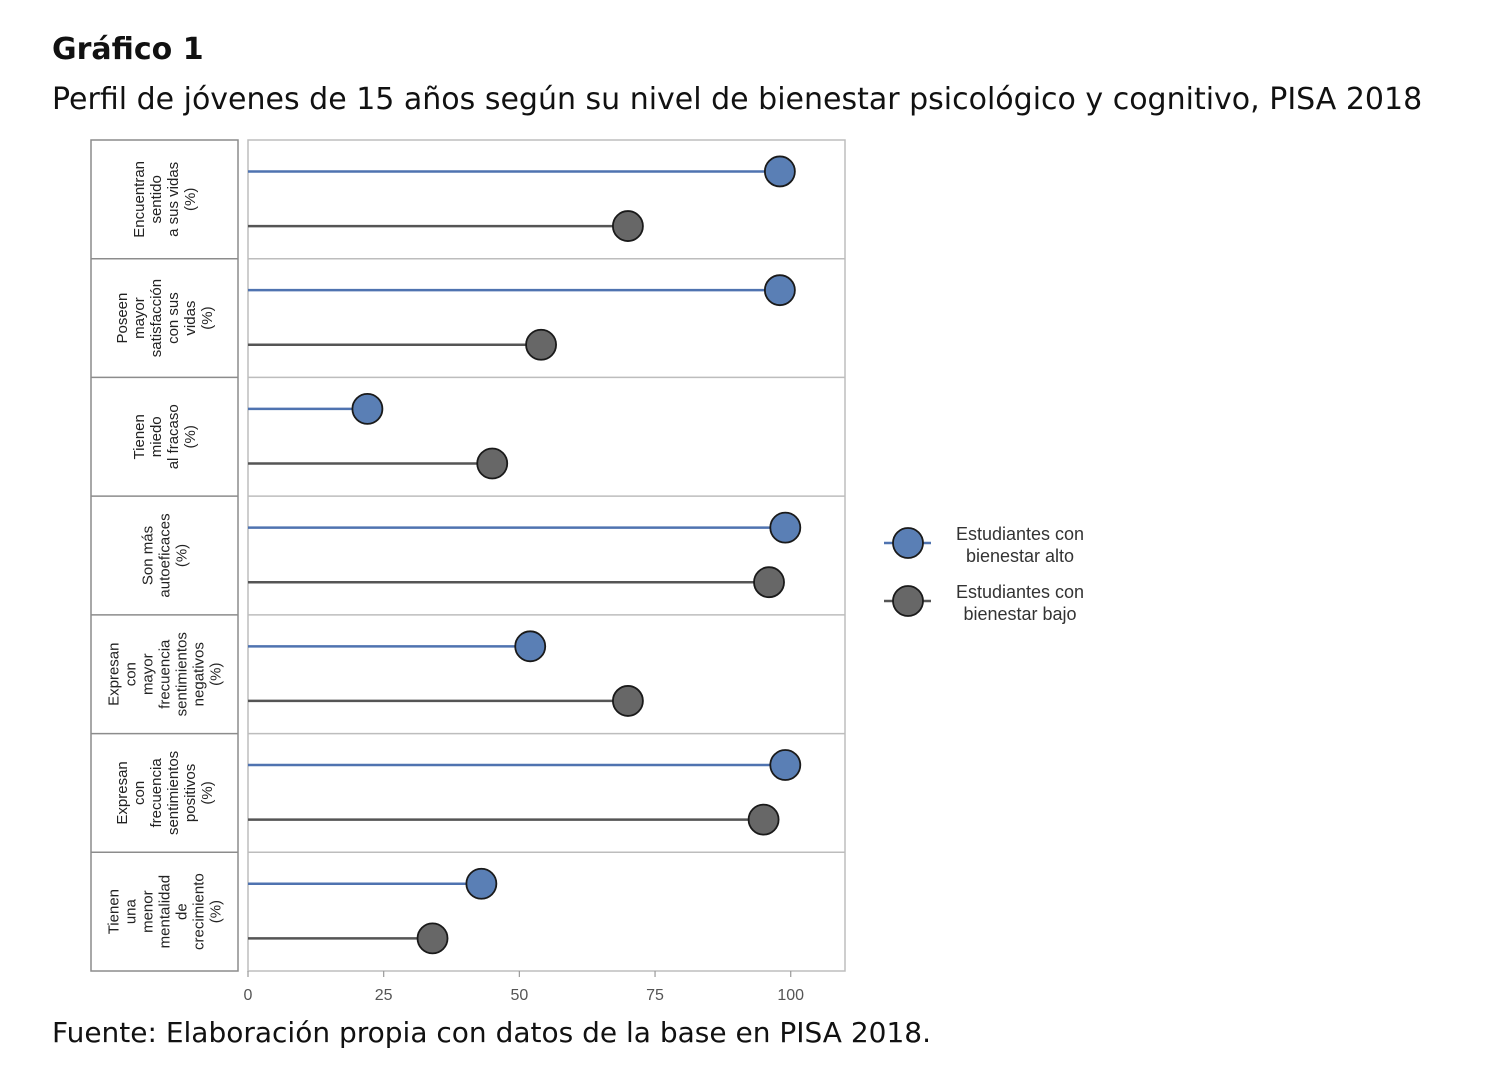 Image resolution: width=1500 pixels, height=1091 pixels. Describe the element at coordinates (655, 995) in the screenshot. I see `x-tick-label: 75` at that location.